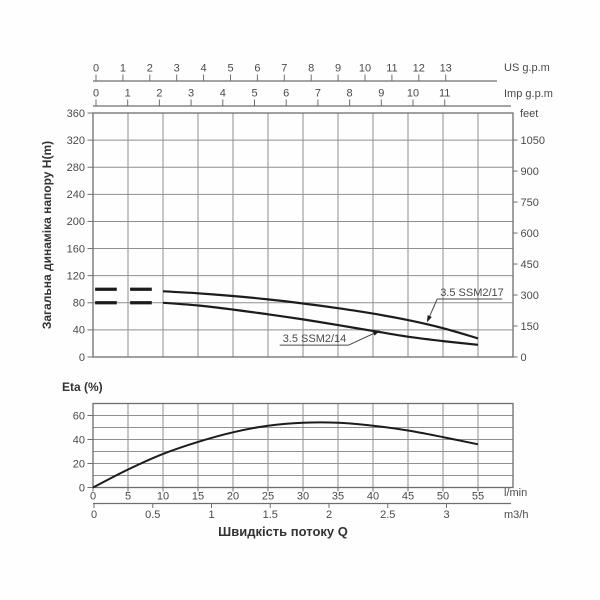 Image resolution: width=600 pixels, height=600 pixels. What do you see at coordinates (150, 69) in the screenshot?
I see `us-gpm-tick-label: 2` at bounding box center [150, 69].